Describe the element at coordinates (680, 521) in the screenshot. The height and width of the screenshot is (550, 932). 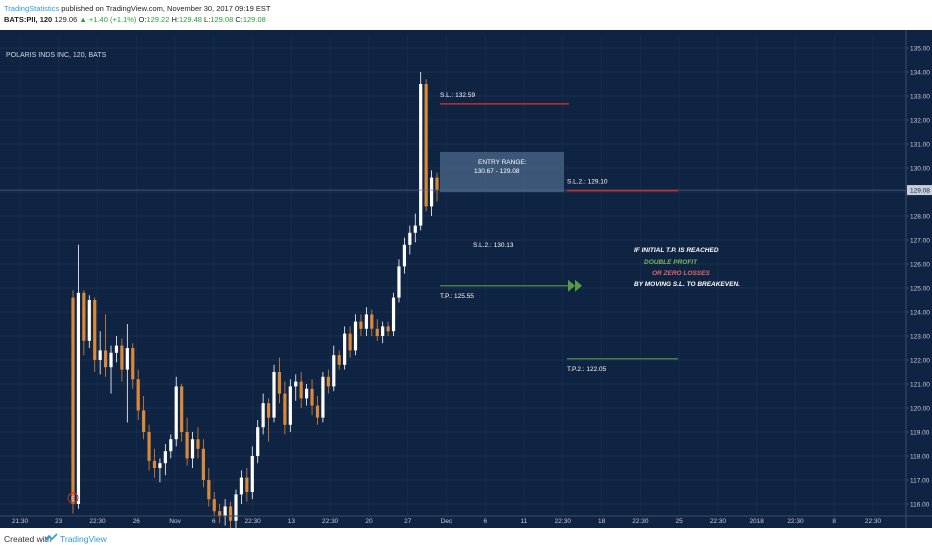
I see `x-tick-label: 25` at that location.